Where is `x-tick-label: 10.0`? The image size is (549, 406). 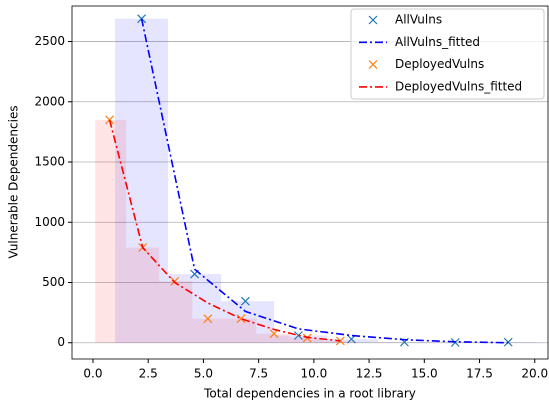 x-tick-label: 10.0 is located at coordinates (314, 374).